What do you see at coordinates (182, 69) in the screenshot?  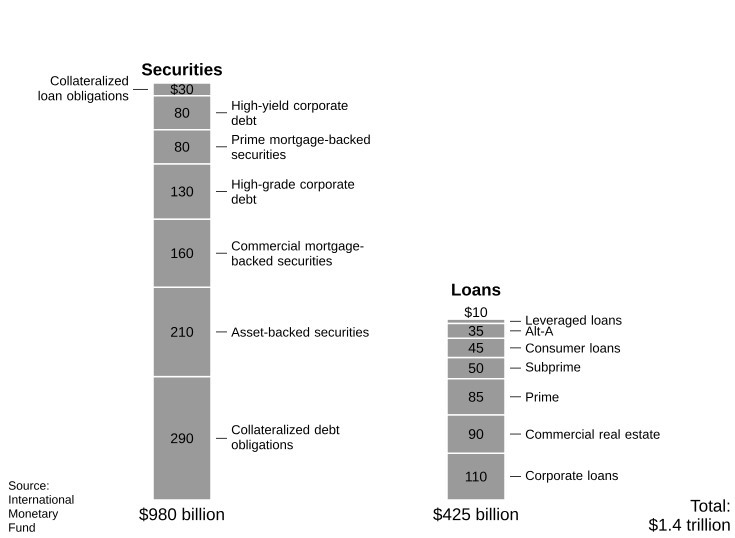 I see `x-tick-label: Securities` at bounding box center [182, 69].